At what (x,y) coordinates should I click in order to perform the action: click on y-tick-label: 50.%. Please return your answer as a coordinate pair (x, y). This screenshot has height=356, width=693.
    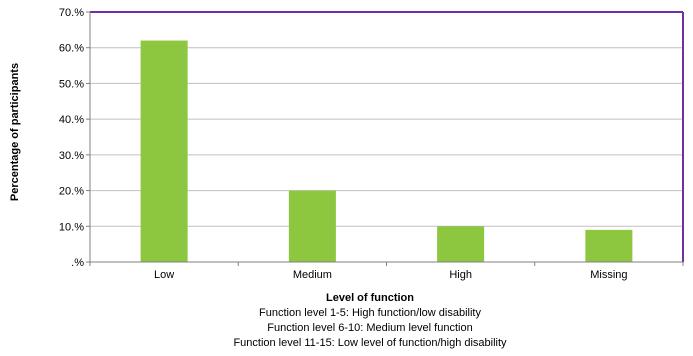
    Looking at the image, I should click on (71, 84).